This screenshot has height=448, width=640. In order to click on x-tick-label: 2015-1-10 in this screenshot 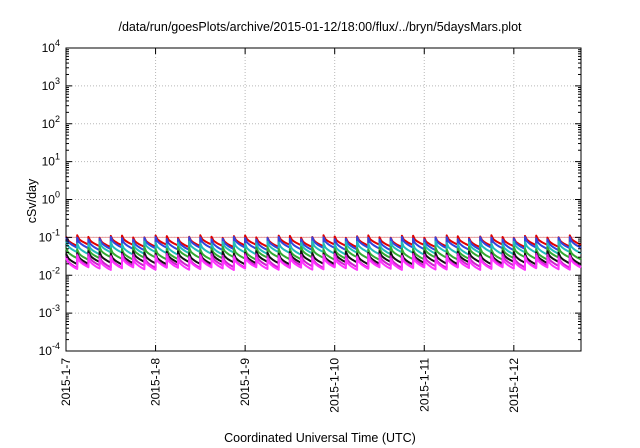, I will do `click(335, 385)`.